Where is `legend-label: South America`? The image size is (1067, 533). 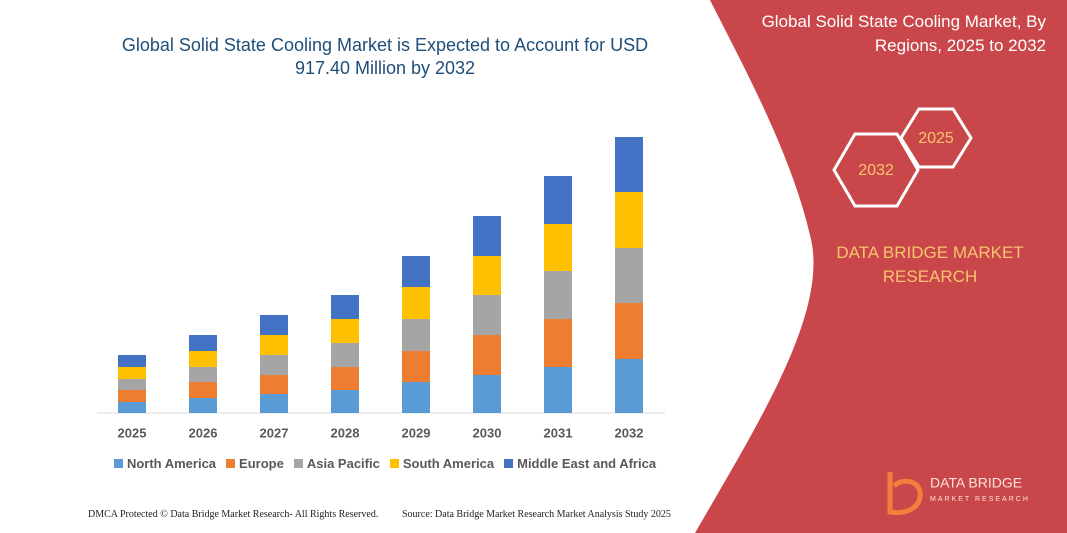 legend-label: South America is located at coordinates (448, 463).